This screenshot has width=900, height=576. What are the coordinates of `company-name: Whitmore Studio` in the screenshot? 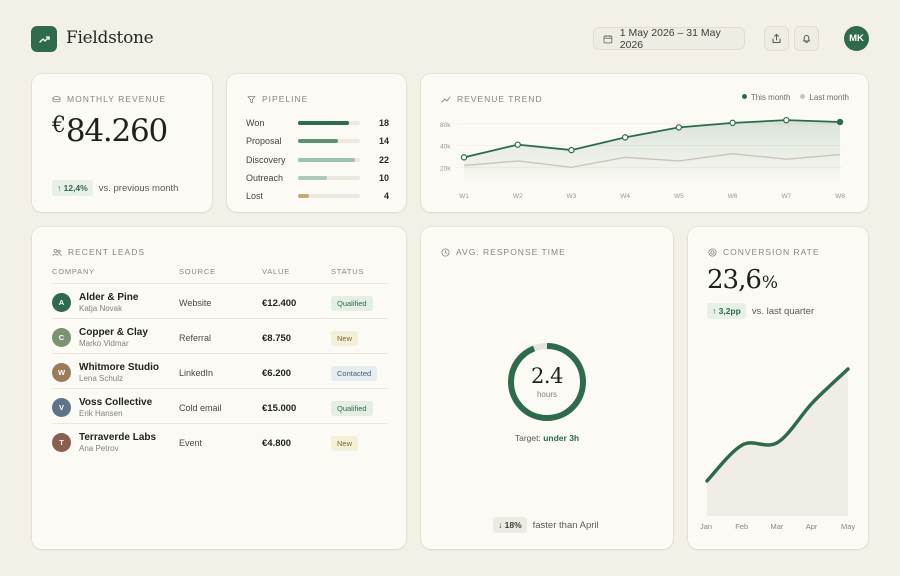 It's located at (119, 367).